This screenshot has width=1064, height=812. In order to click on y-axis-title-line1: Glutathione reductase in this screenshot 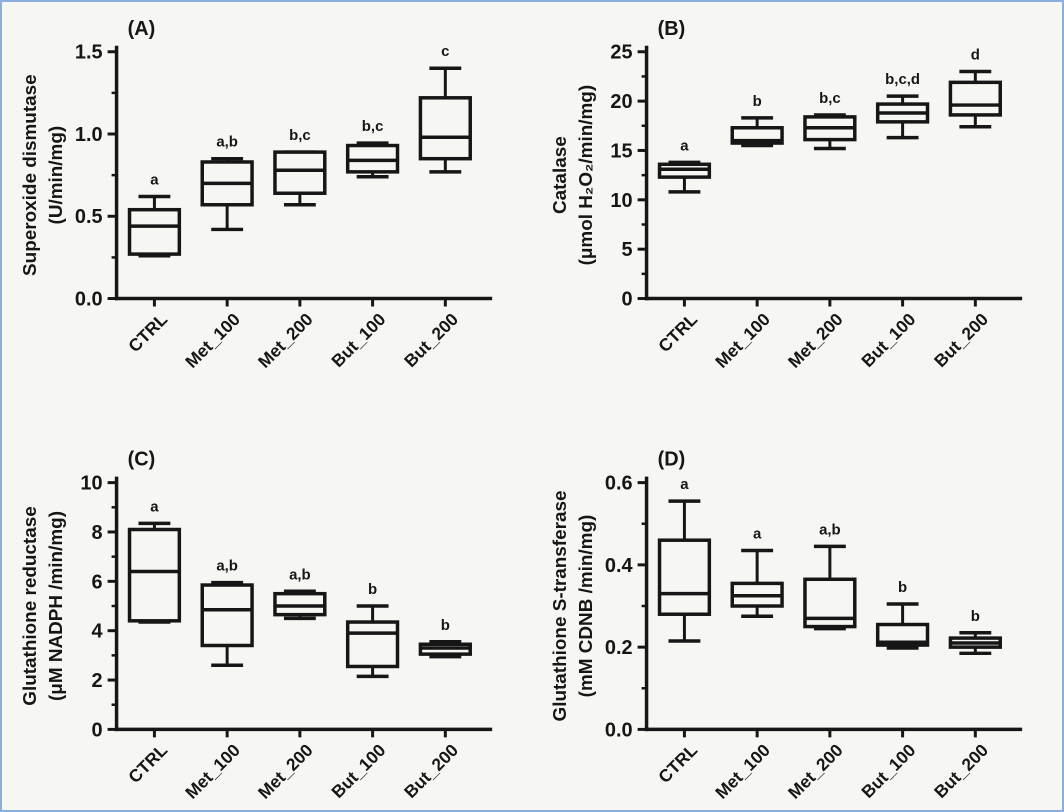, I will do `click(30, 605)`.